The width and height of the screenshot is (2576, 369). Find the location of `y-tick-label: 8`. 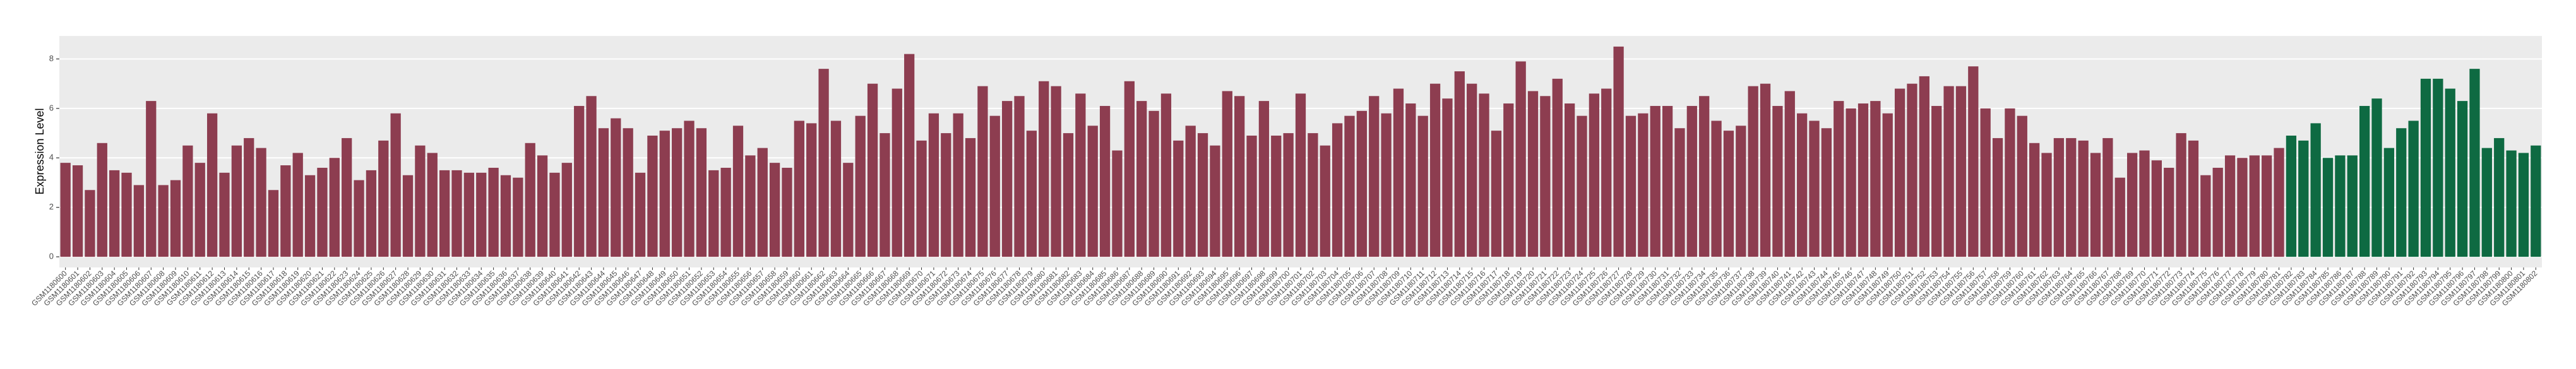

y-tick-label: 8 is located at coordinates (51, 58).